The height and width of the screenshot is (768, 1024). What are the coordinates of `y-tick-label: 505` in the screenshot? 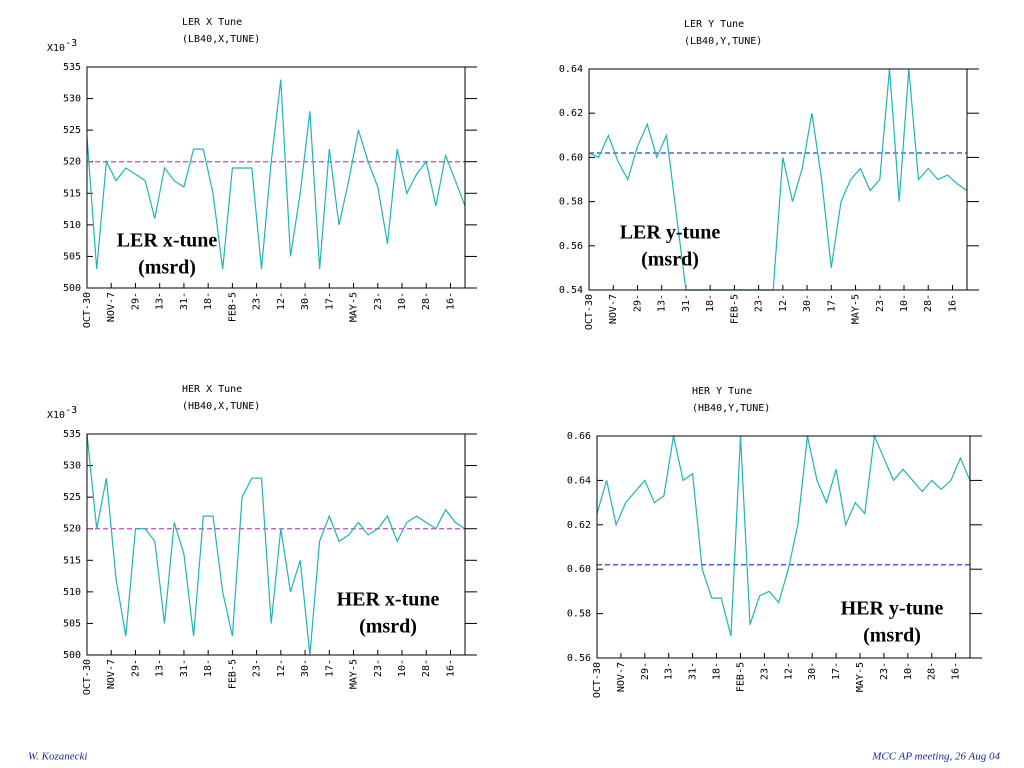 It's located at (72, 256).